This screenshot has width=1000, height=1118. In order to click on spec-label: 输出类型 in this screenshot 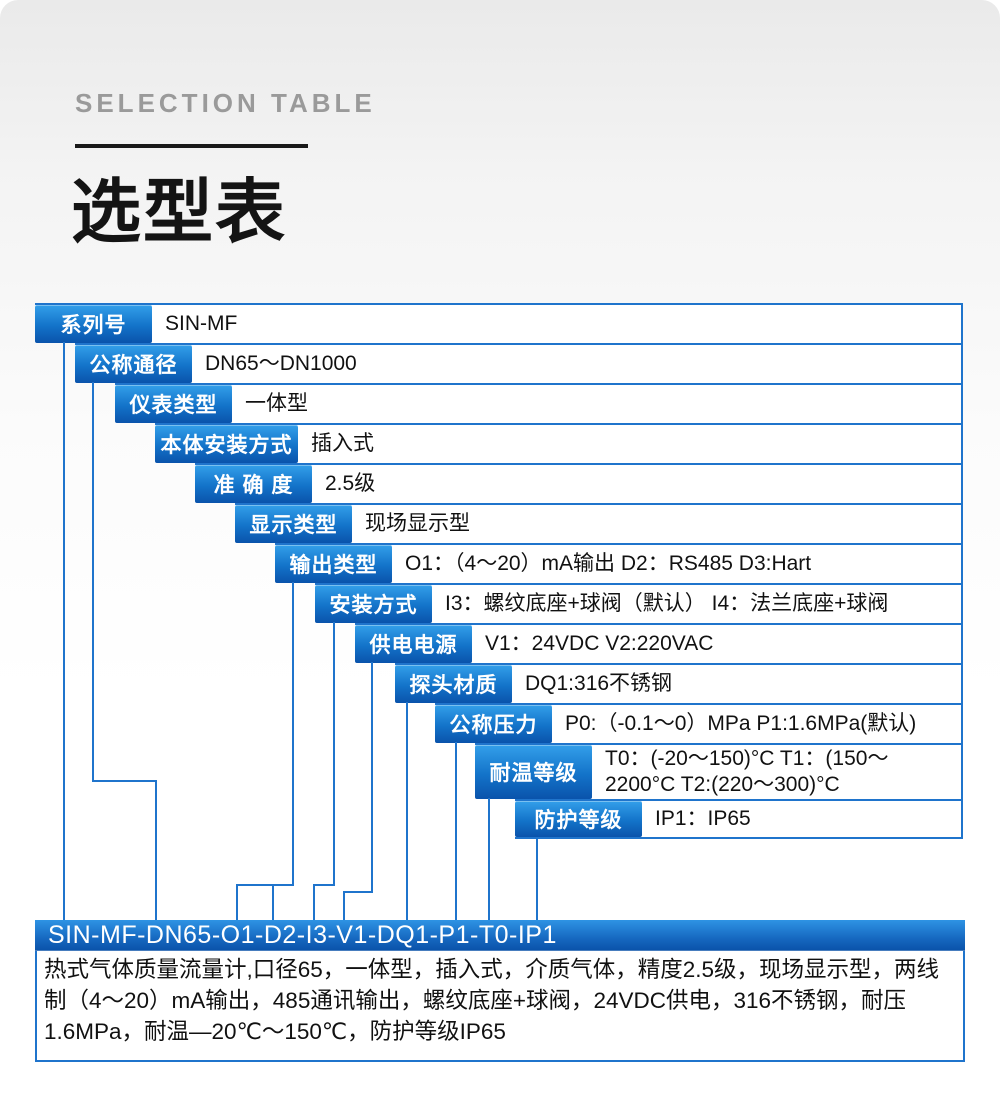, I will do `click(333, 564)`.